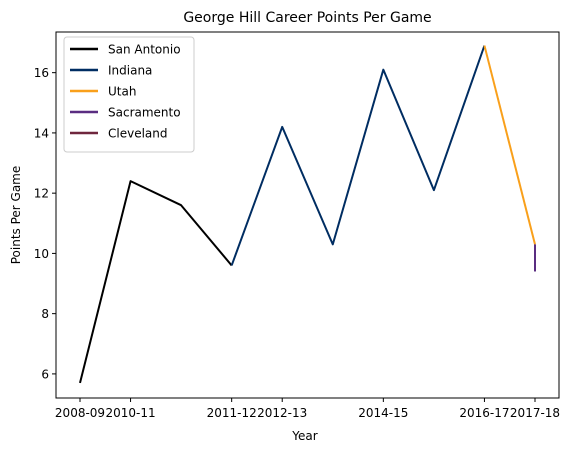  Describe the element at coordinates (130, 71) in the screenshot. I see `legend-label: Indiana` at that location.